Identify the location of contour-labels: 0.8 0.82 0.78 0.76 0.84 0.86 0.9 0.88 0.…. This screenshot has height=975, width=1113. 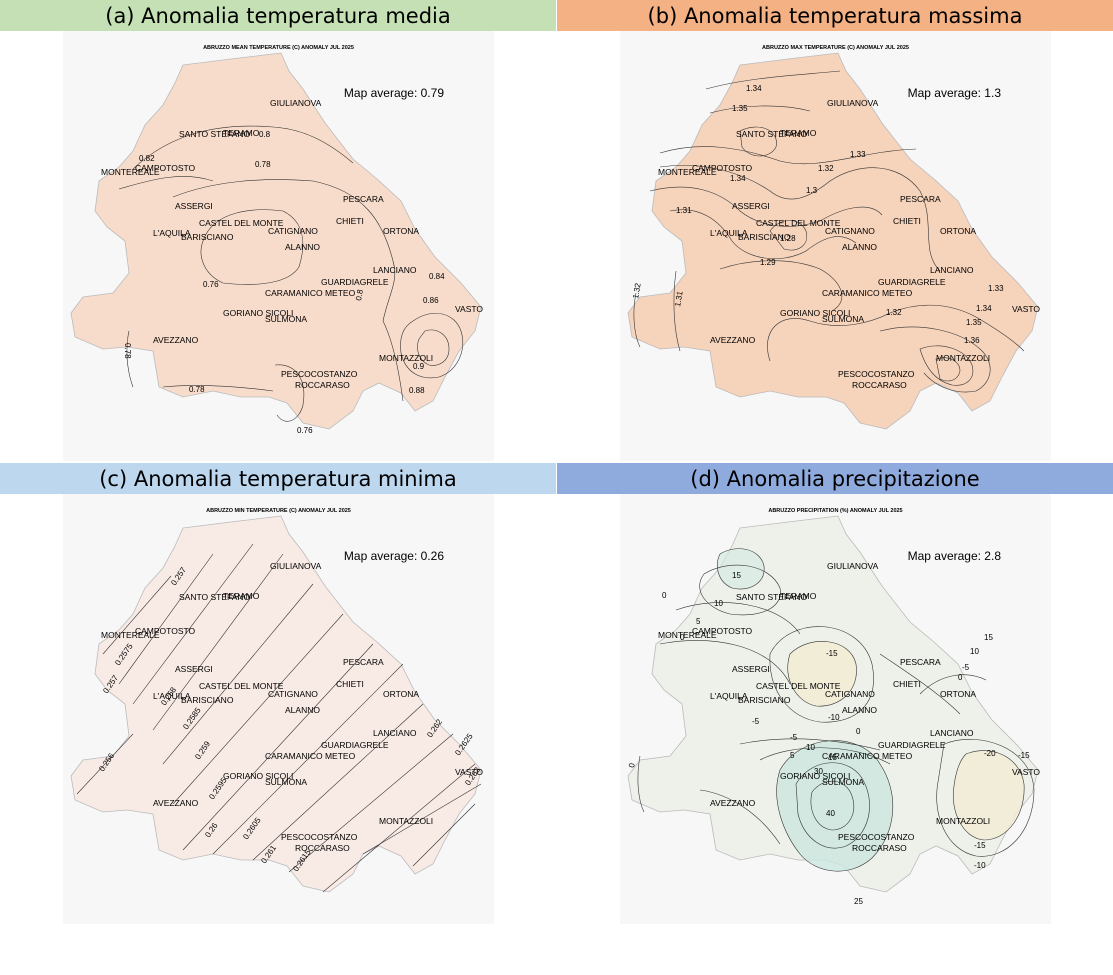
(284, 282).